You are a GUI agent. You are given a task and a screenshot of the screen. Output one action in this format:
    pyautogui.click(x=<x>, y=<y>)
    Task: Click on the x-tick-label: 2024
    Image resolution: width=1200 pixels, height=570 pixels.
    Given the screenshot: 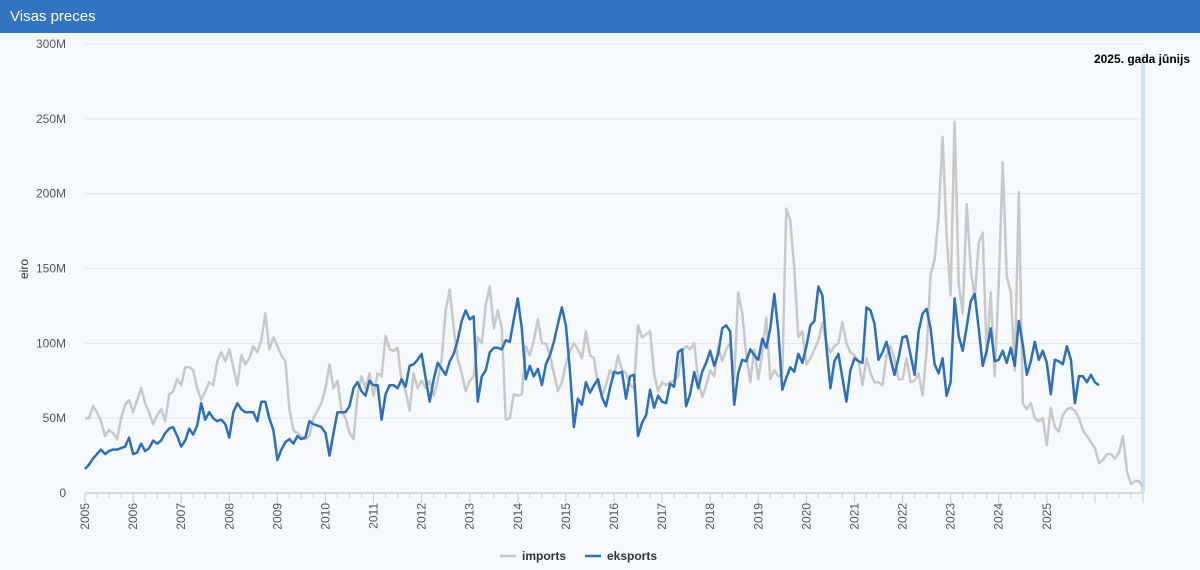 What is the action you would take?
    pyautogui.click(x=999, y=516)
    